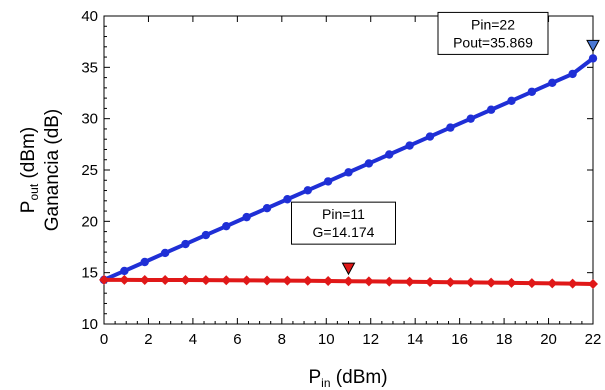 The width and height of the screenshot is (605, 390). What do you see at coordinates (89, 221) in the screenshot?
I see `y-tick-label: 20` at bounding box center [89, 221].